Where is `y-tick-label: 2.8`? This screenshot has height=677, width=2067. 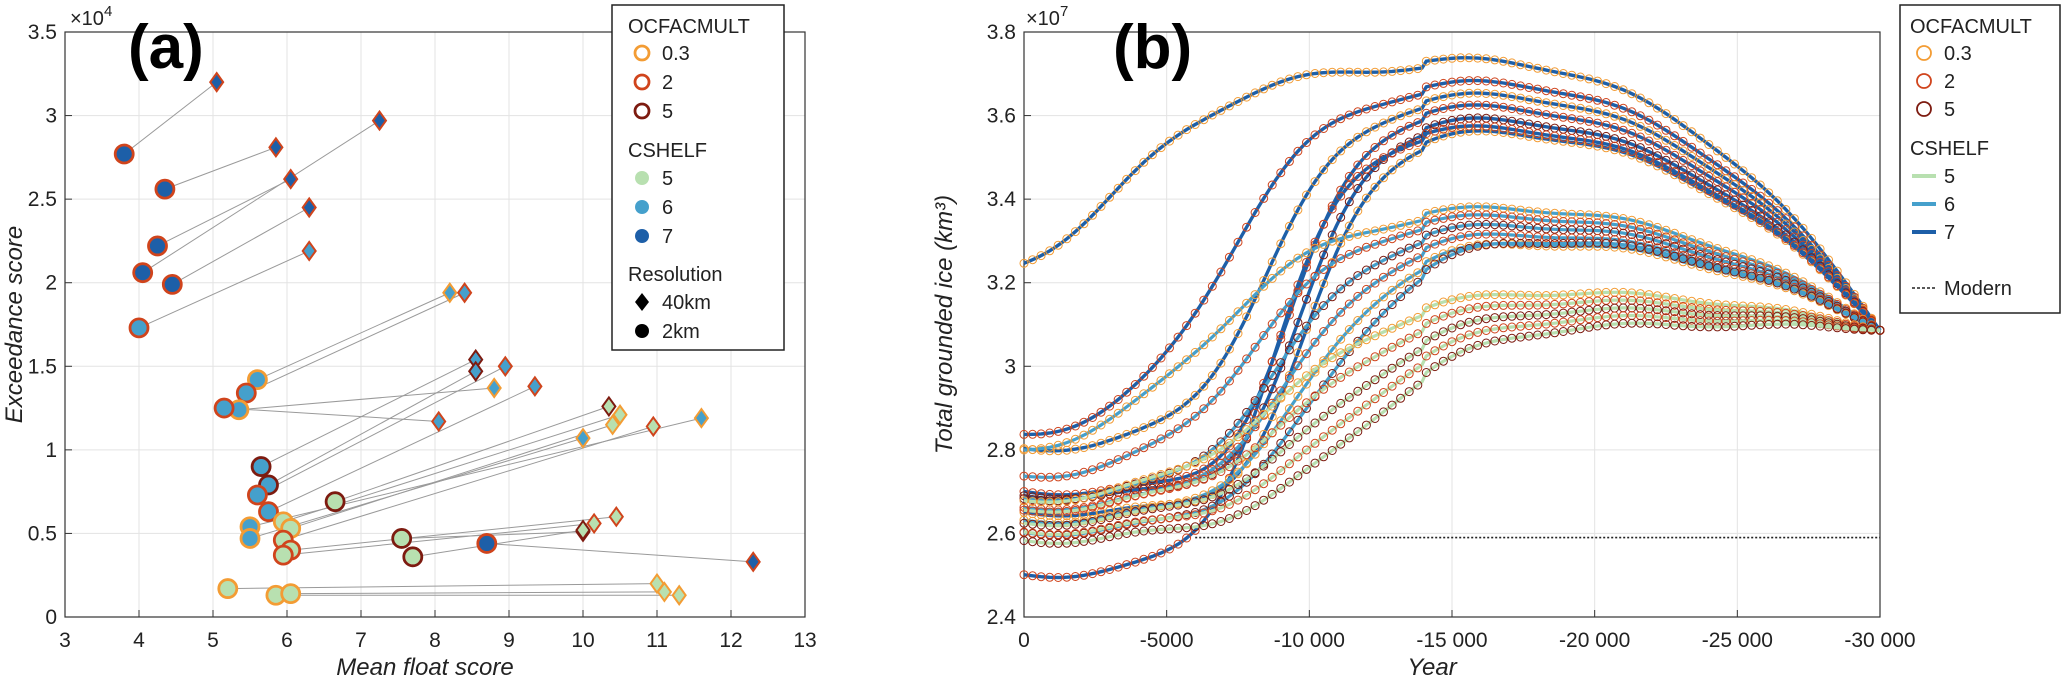
y-tick-label: 2.8 is located at coordinates (1001, 450).